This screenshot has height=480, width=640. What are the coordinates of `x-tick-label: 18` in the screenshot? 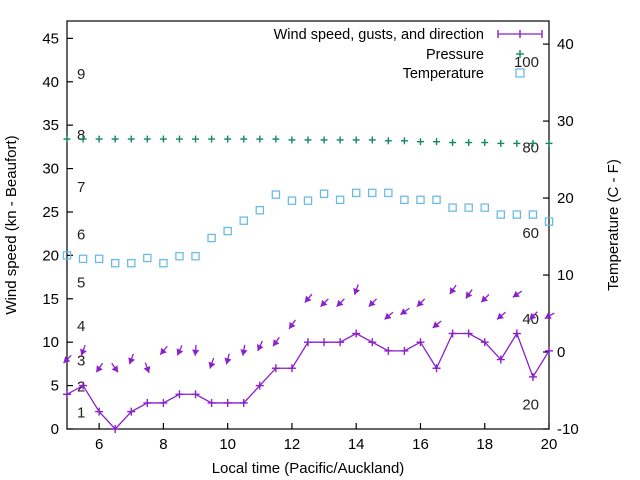 It's located at (484, 444).